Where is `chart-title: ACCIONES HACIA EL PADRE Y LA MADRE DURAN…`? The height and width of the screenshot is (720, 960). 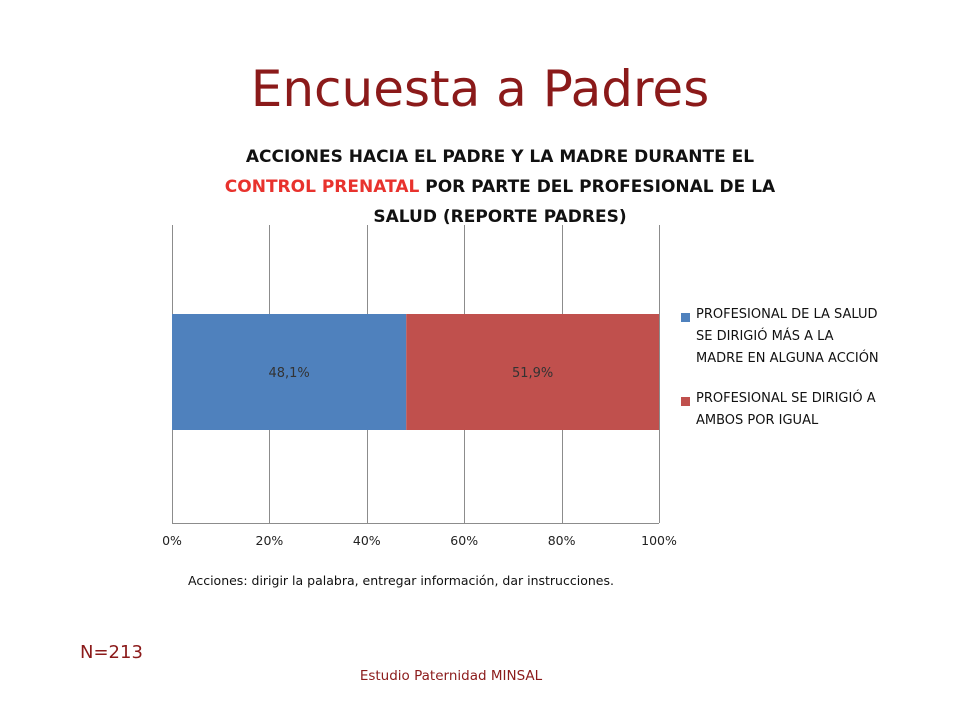
chart-title: ACCIONES HACIA EL PADRE Y LA MADRE DURAN… is located at coordinates (500, 187).